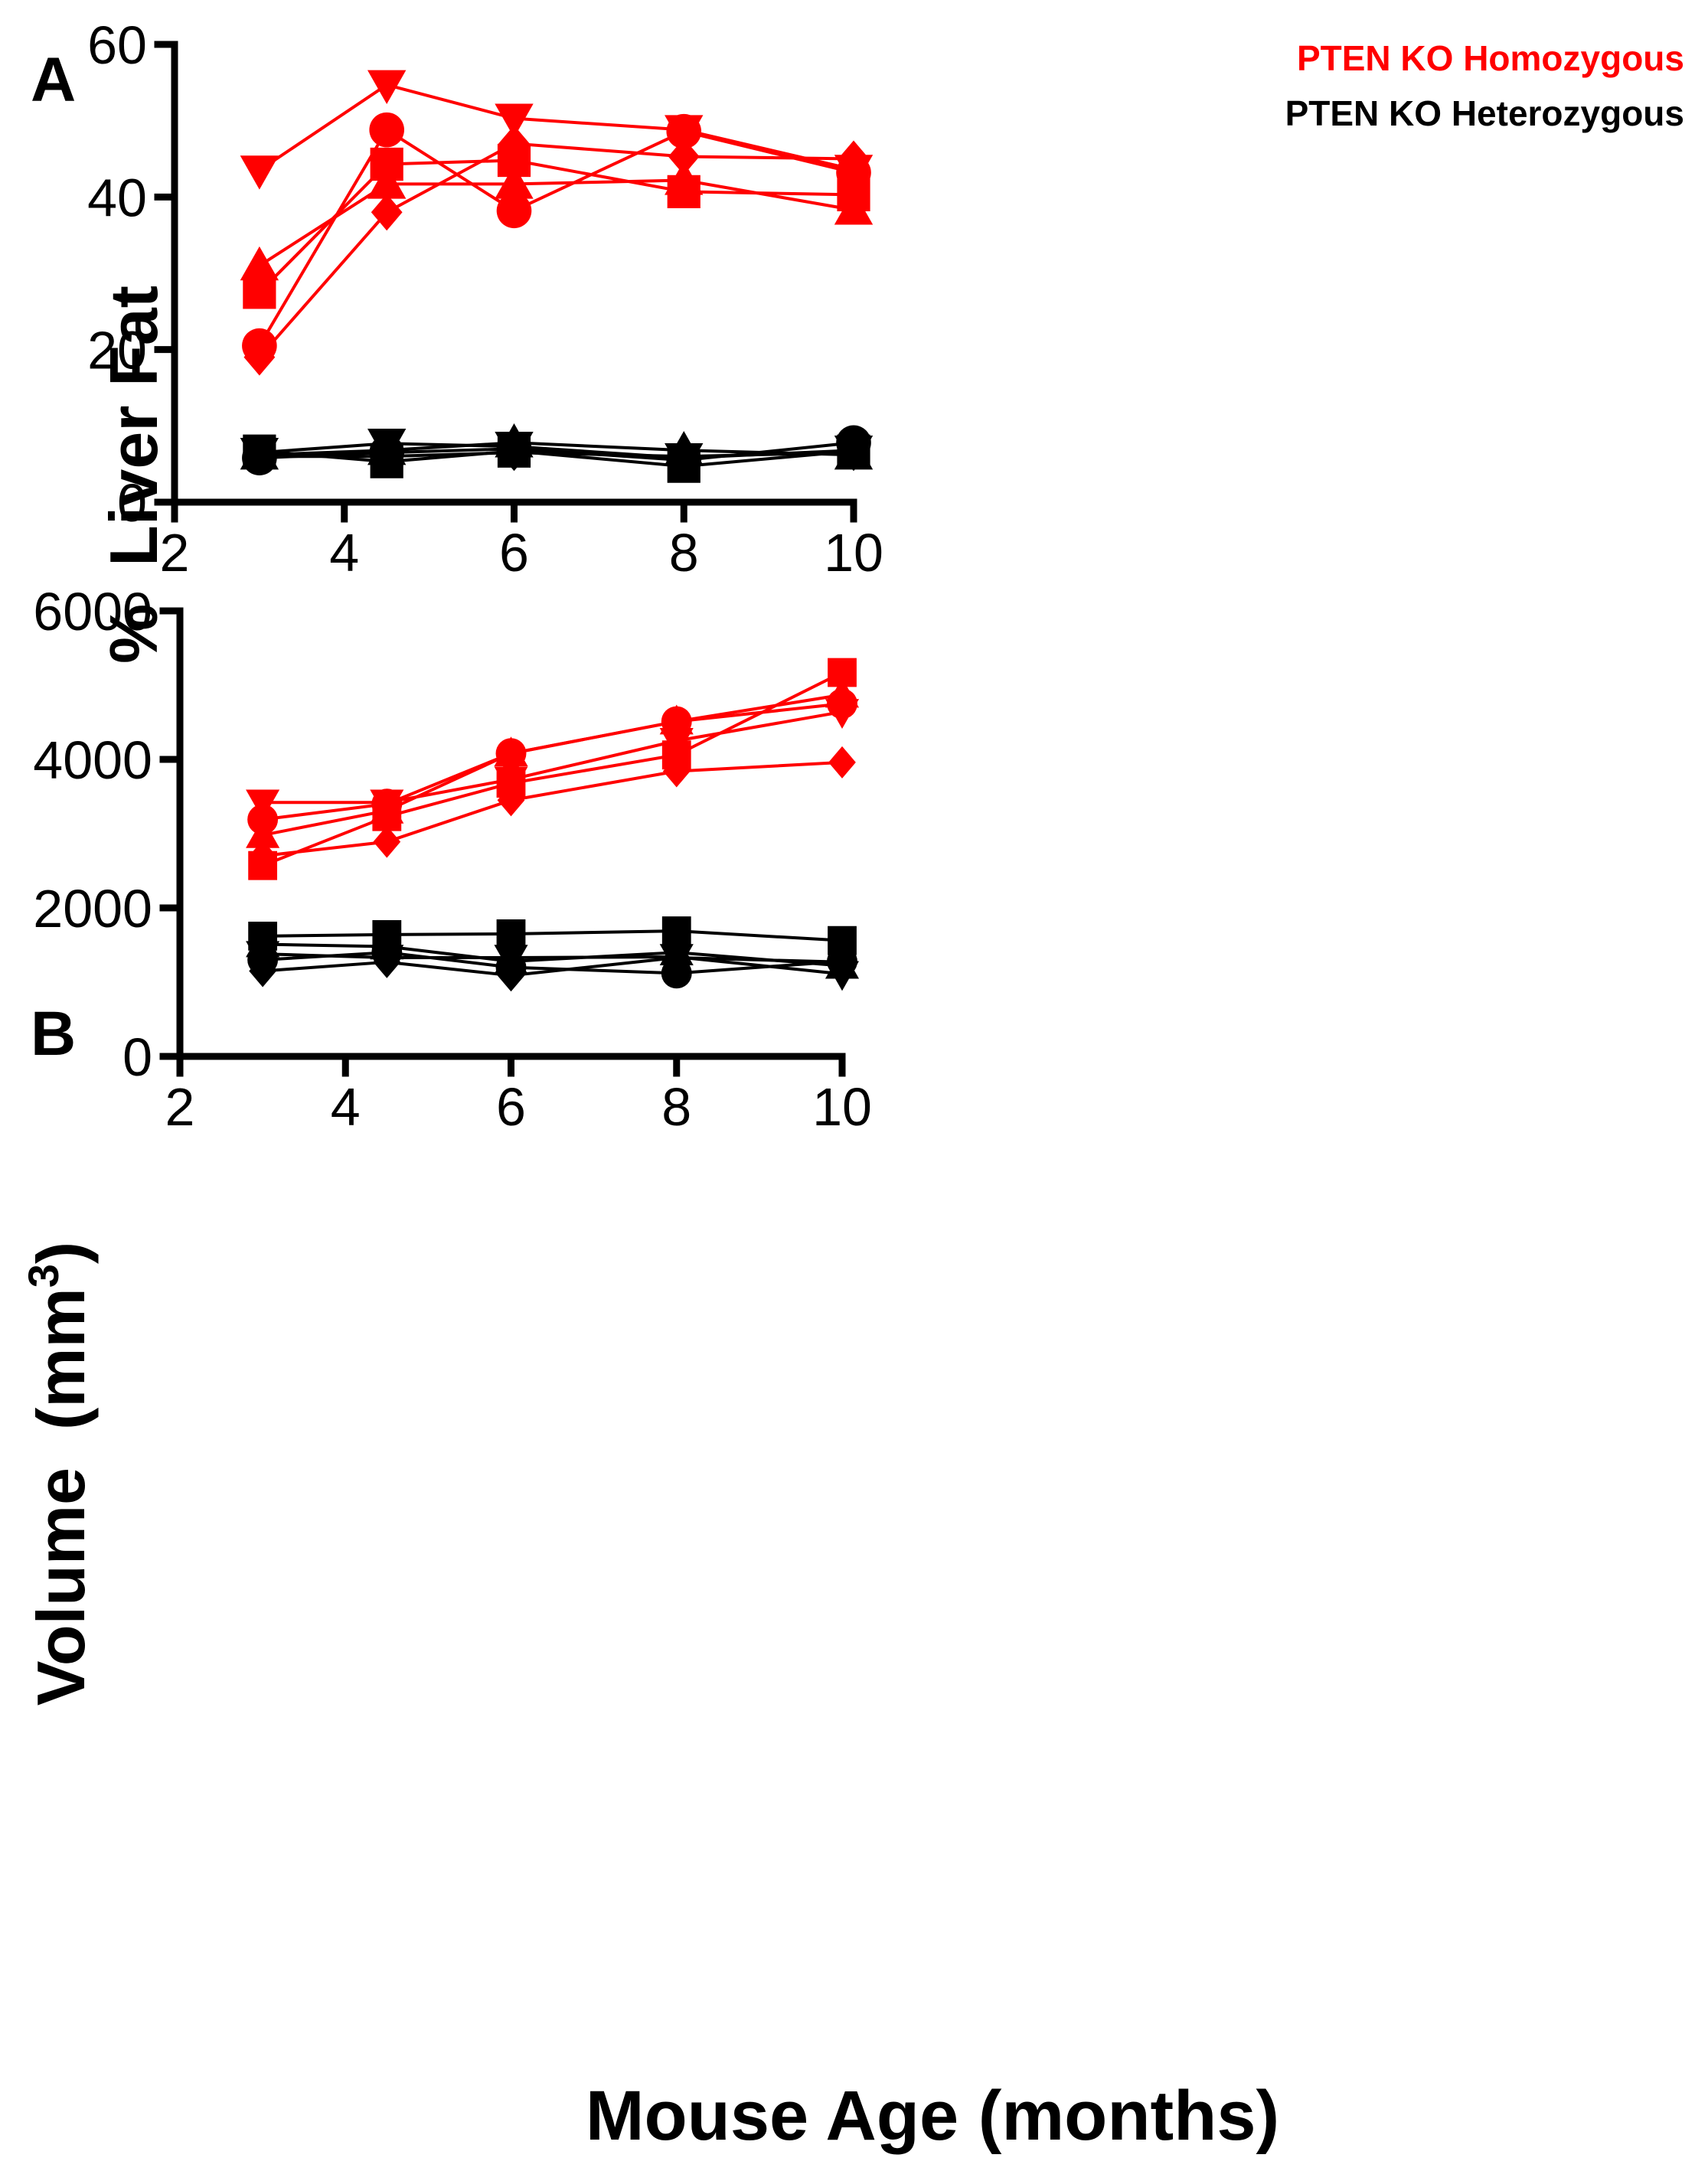 This screenshot has height=2184, width=1708. Describe the element at coordinates (132, 503) in the screenshot. I see `panel-a-y-tick-label: 0` at that location.